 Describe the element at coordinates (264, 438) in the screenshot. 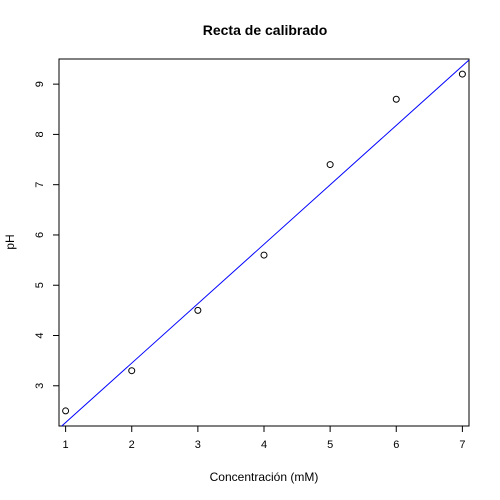

I see `x-axis: 1 2 3 4 5 6 7` at that location.